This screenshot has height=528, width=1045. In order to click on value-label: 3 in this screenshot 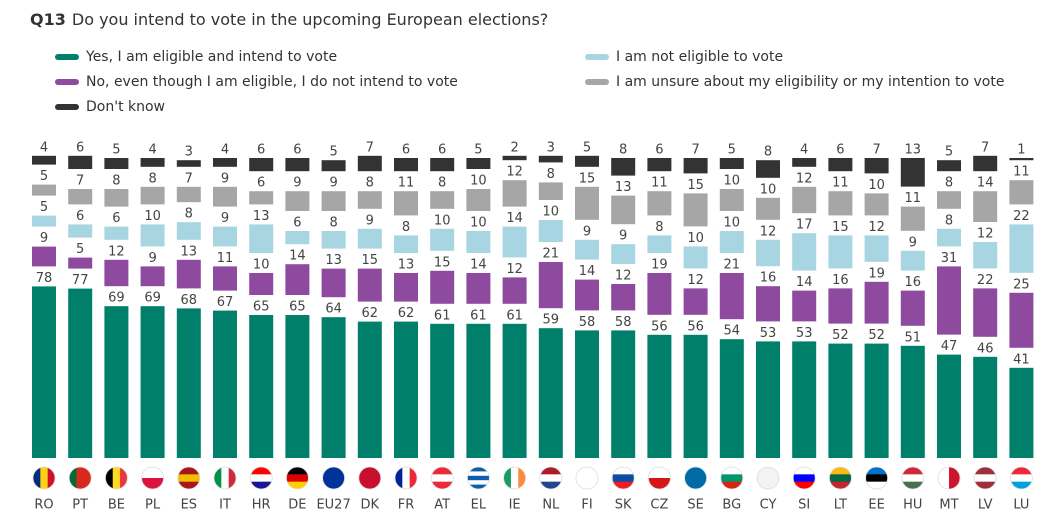, I will do `click(189, 152)`.